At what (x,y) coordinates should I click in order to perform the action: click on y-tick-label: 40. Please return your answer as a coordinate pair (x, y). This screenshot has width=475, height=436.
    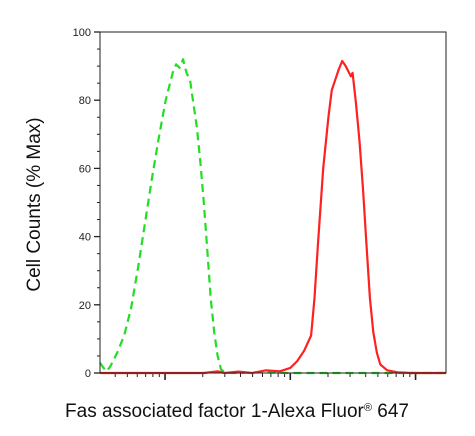
    Looking at the image, I should click on (85, 238).